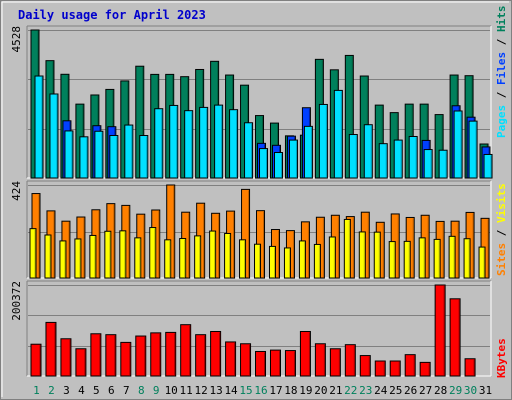 The image size is (512, 400). What do you see at coordinates (320, 390) in the screenshot?
I see `day-tick-label: 20` at bounding box center [320, 390].